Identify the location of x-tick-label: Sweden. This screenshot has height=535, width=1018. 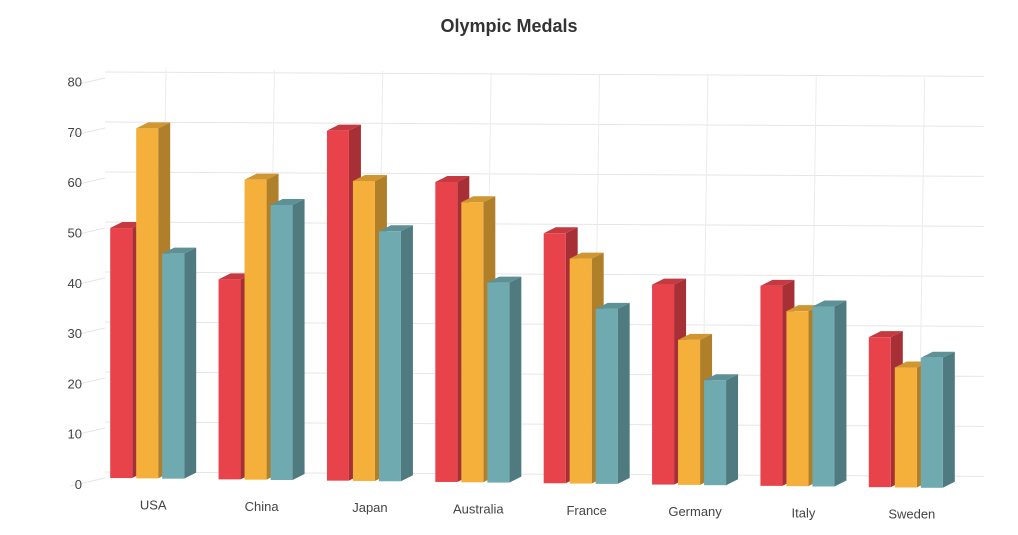
(911, 514).